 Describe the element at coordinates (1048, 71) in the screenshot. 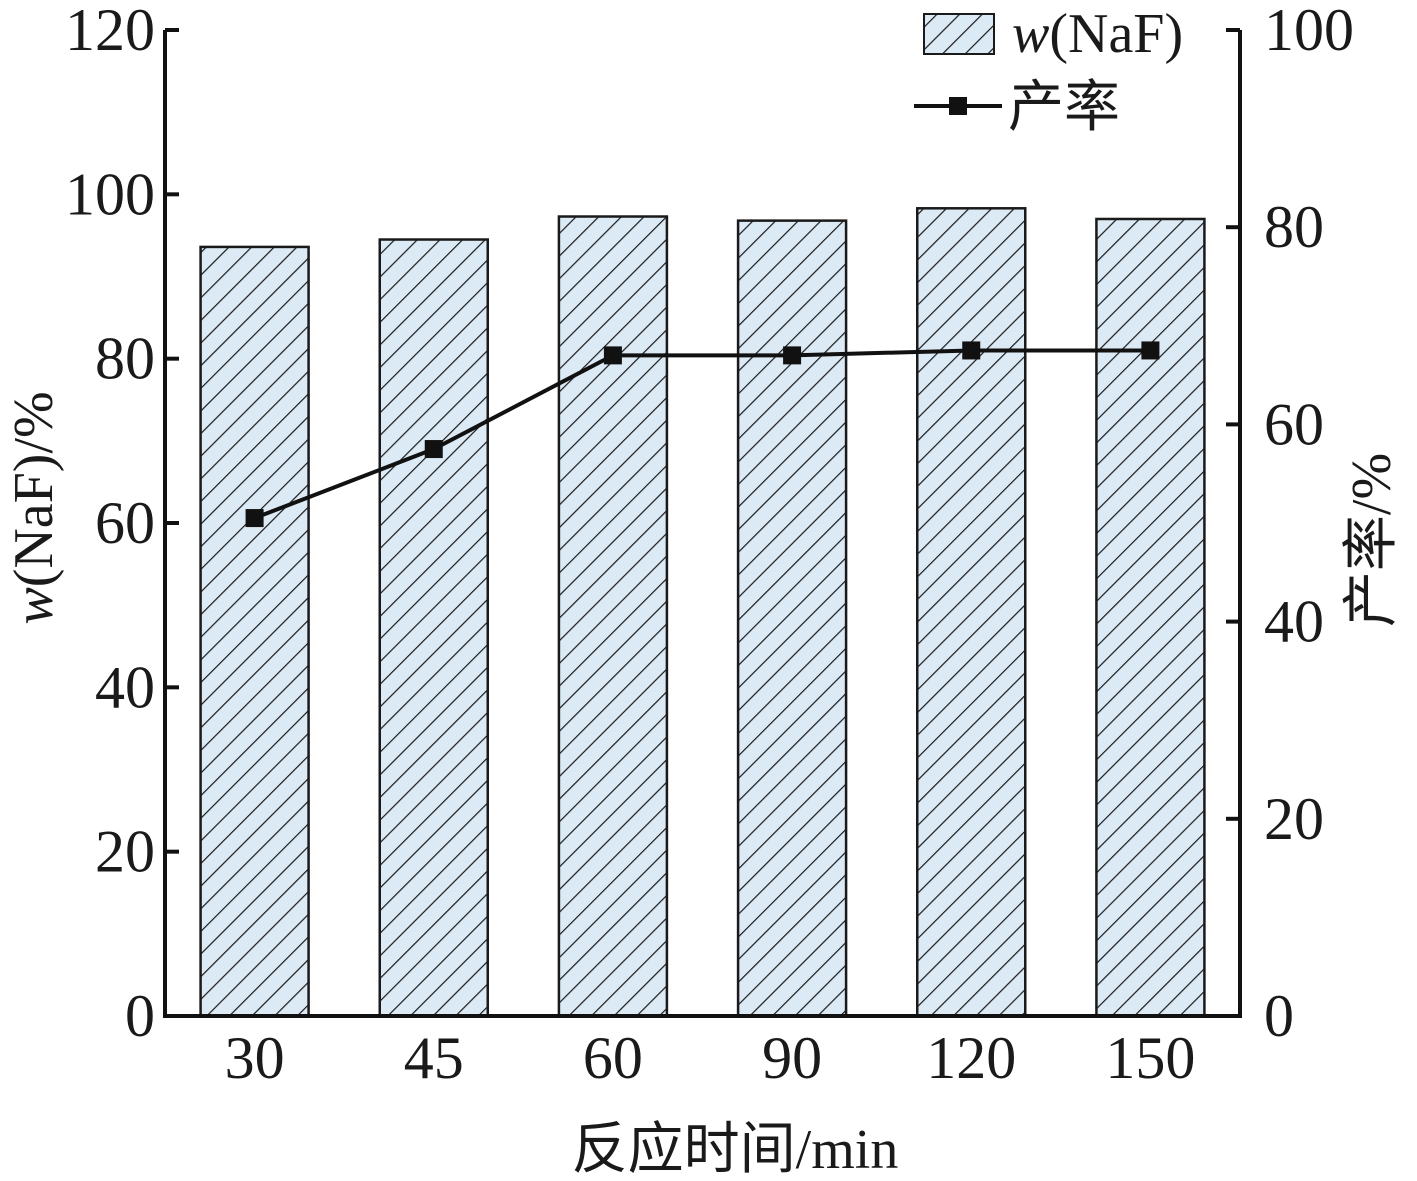

I see `legend: w(NaF) 产率` at that location.